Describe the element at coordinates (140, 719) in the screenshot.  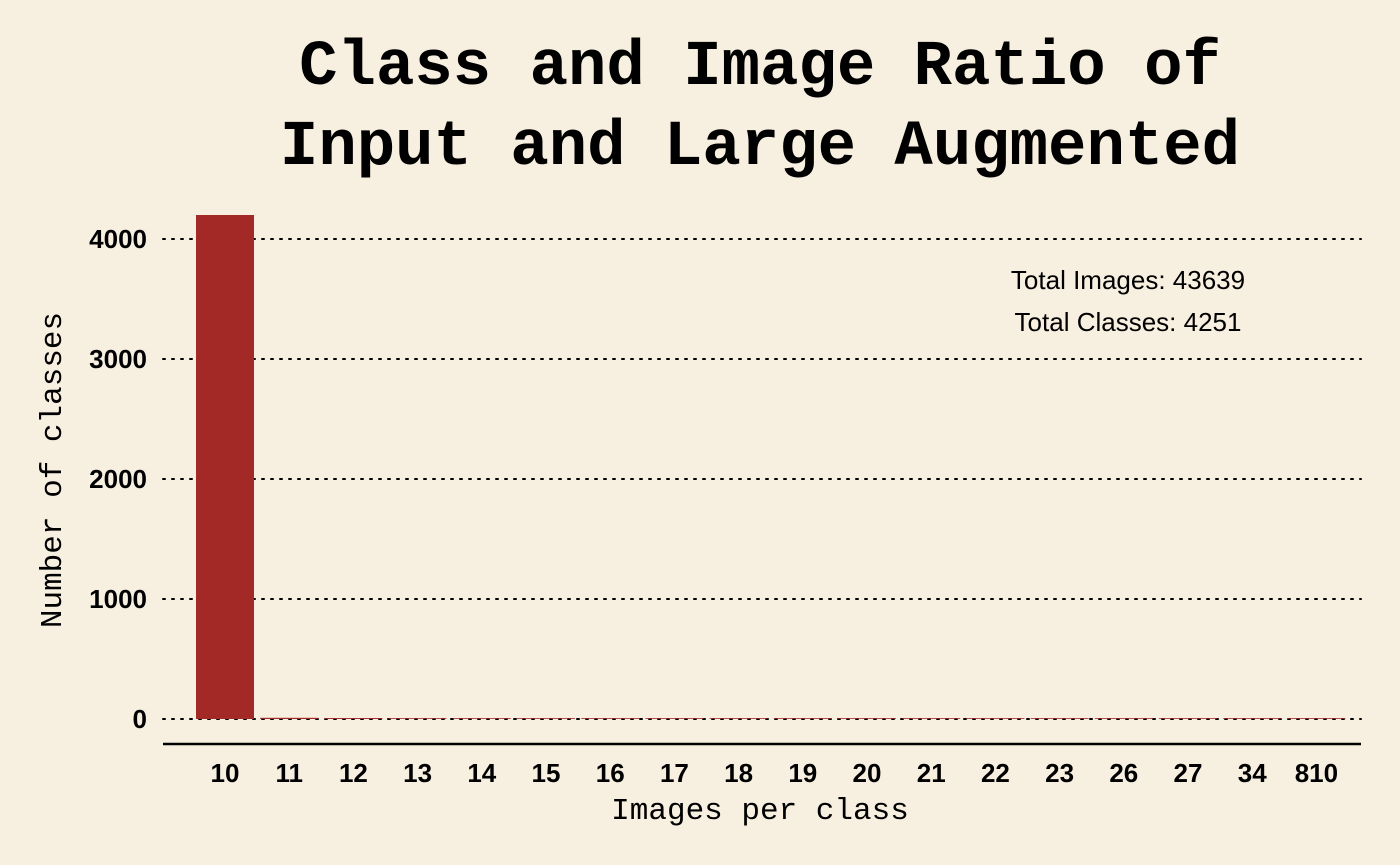
I see `y-tick-label: 0` at that location.